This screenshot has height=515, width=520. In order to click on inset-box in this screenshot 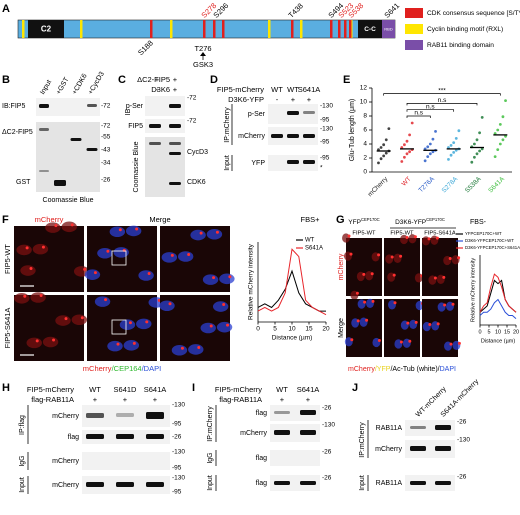, I will do `click(119, 327)`.